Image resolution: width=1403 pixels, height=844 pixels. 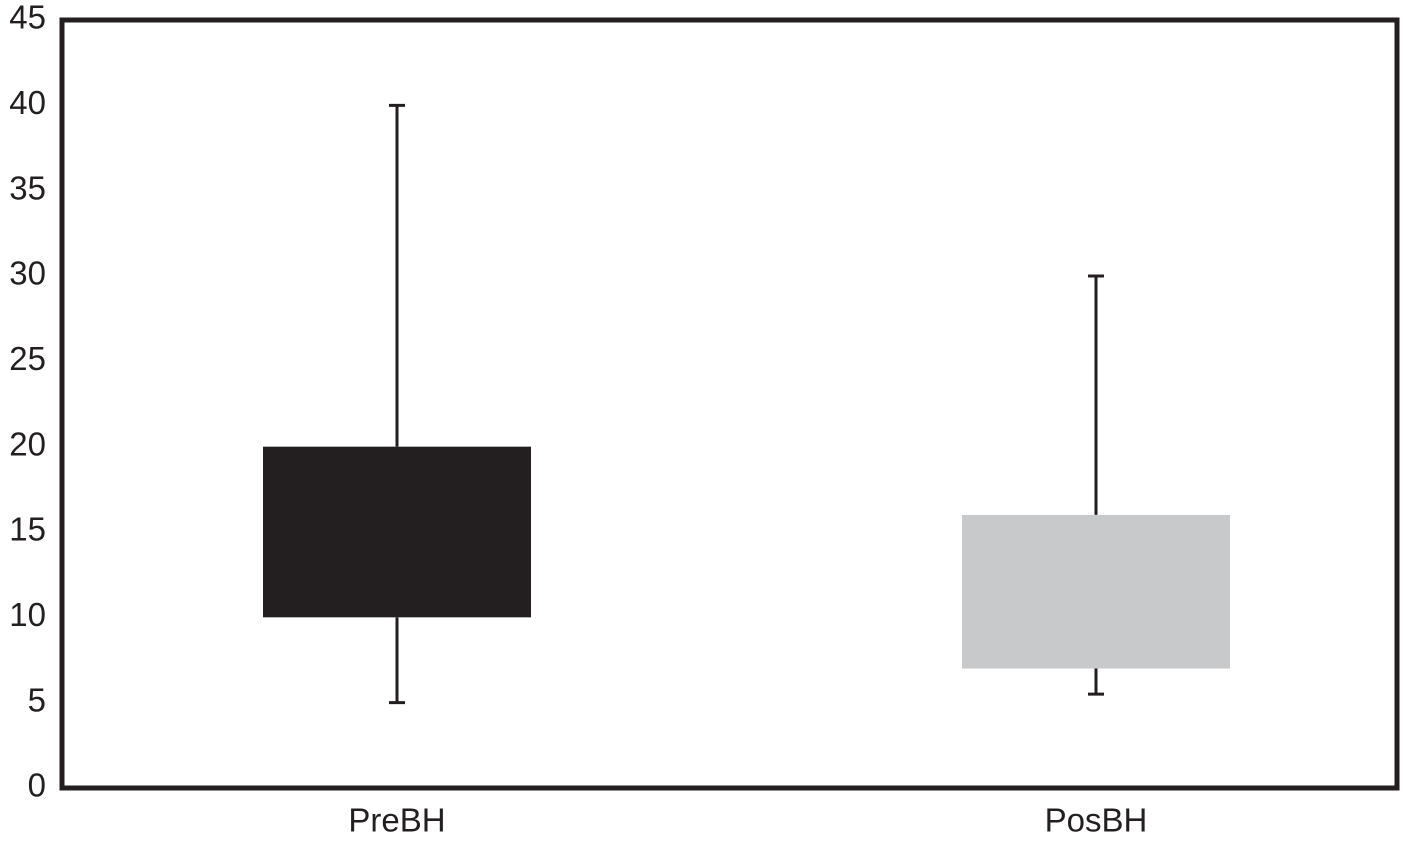 What do you see at coordinates (27, 18) in the screenshot?
I see `y-tick-label: 45` at bounding box center [27, 18].